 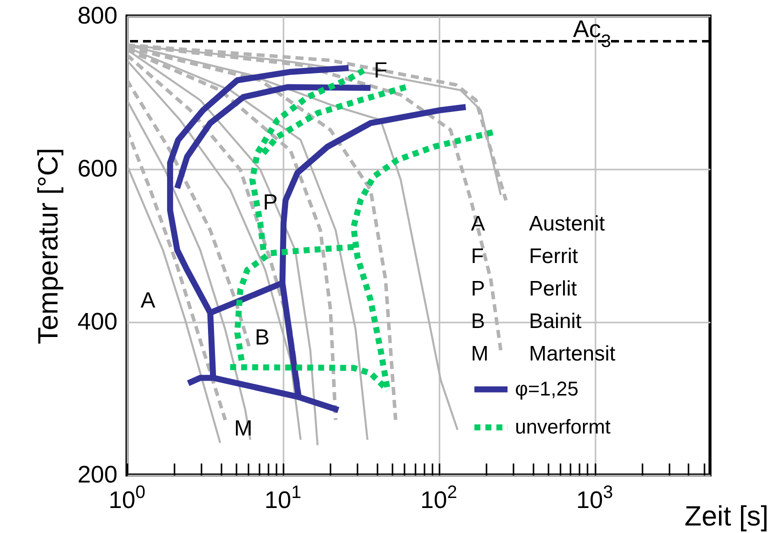 I want to click on y-tick-label: 600, so click(x=97, y=169).